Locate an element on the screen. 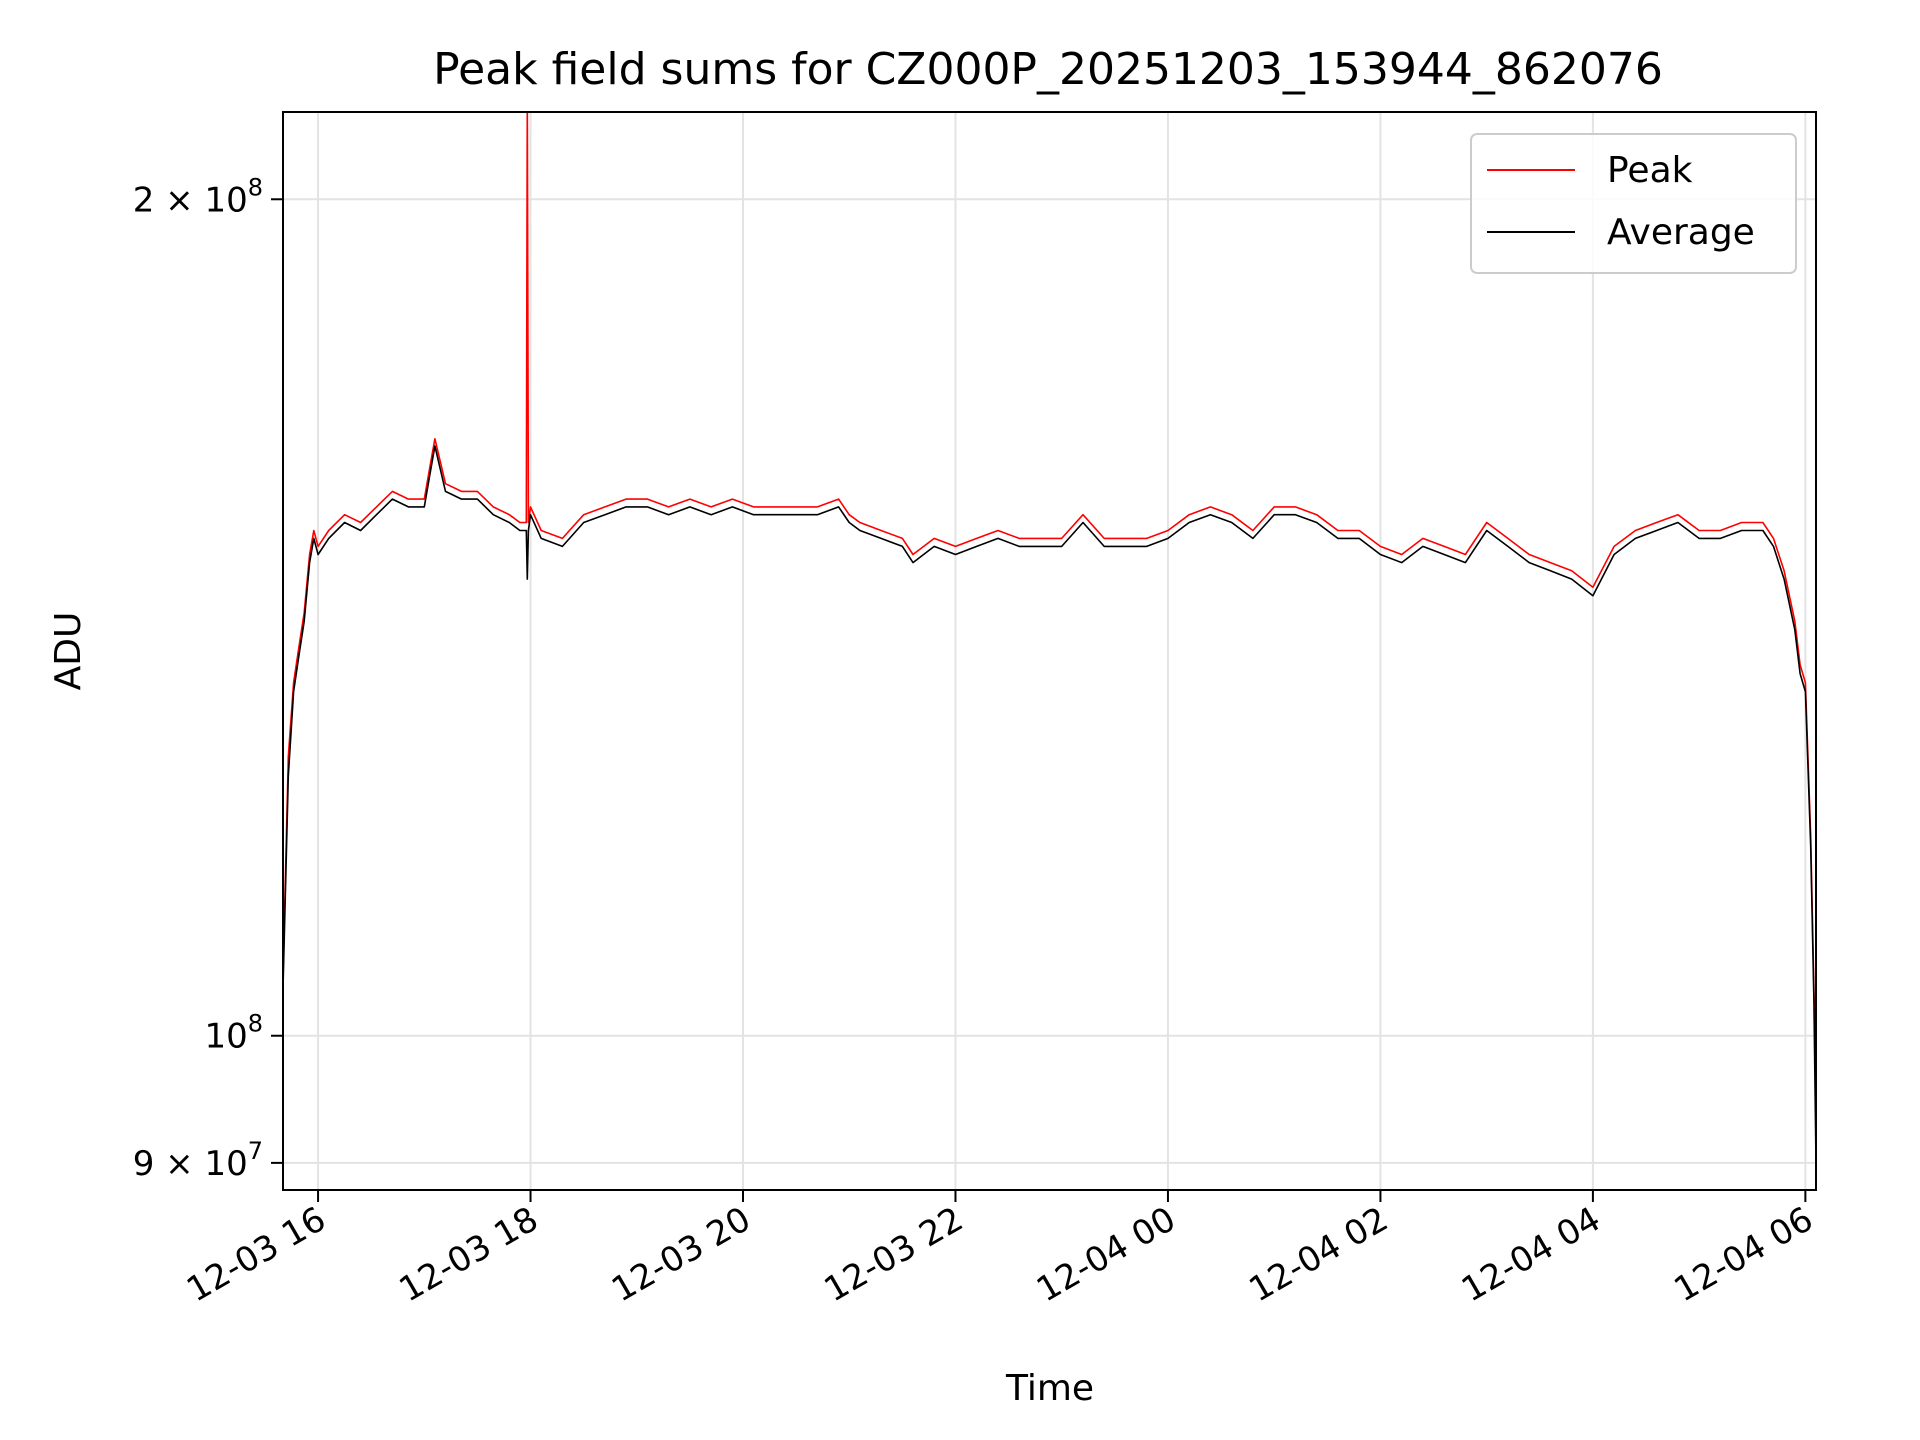  legend: Peak Average is located at coordinates (1633, 203).